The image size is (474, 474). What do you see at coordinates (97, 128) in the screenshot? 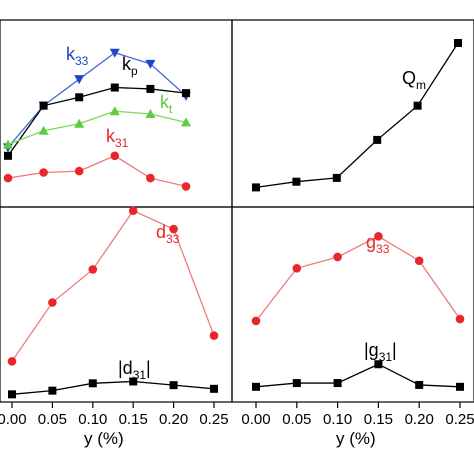
I see `series-line-kt` at bounding box center [97, 128].